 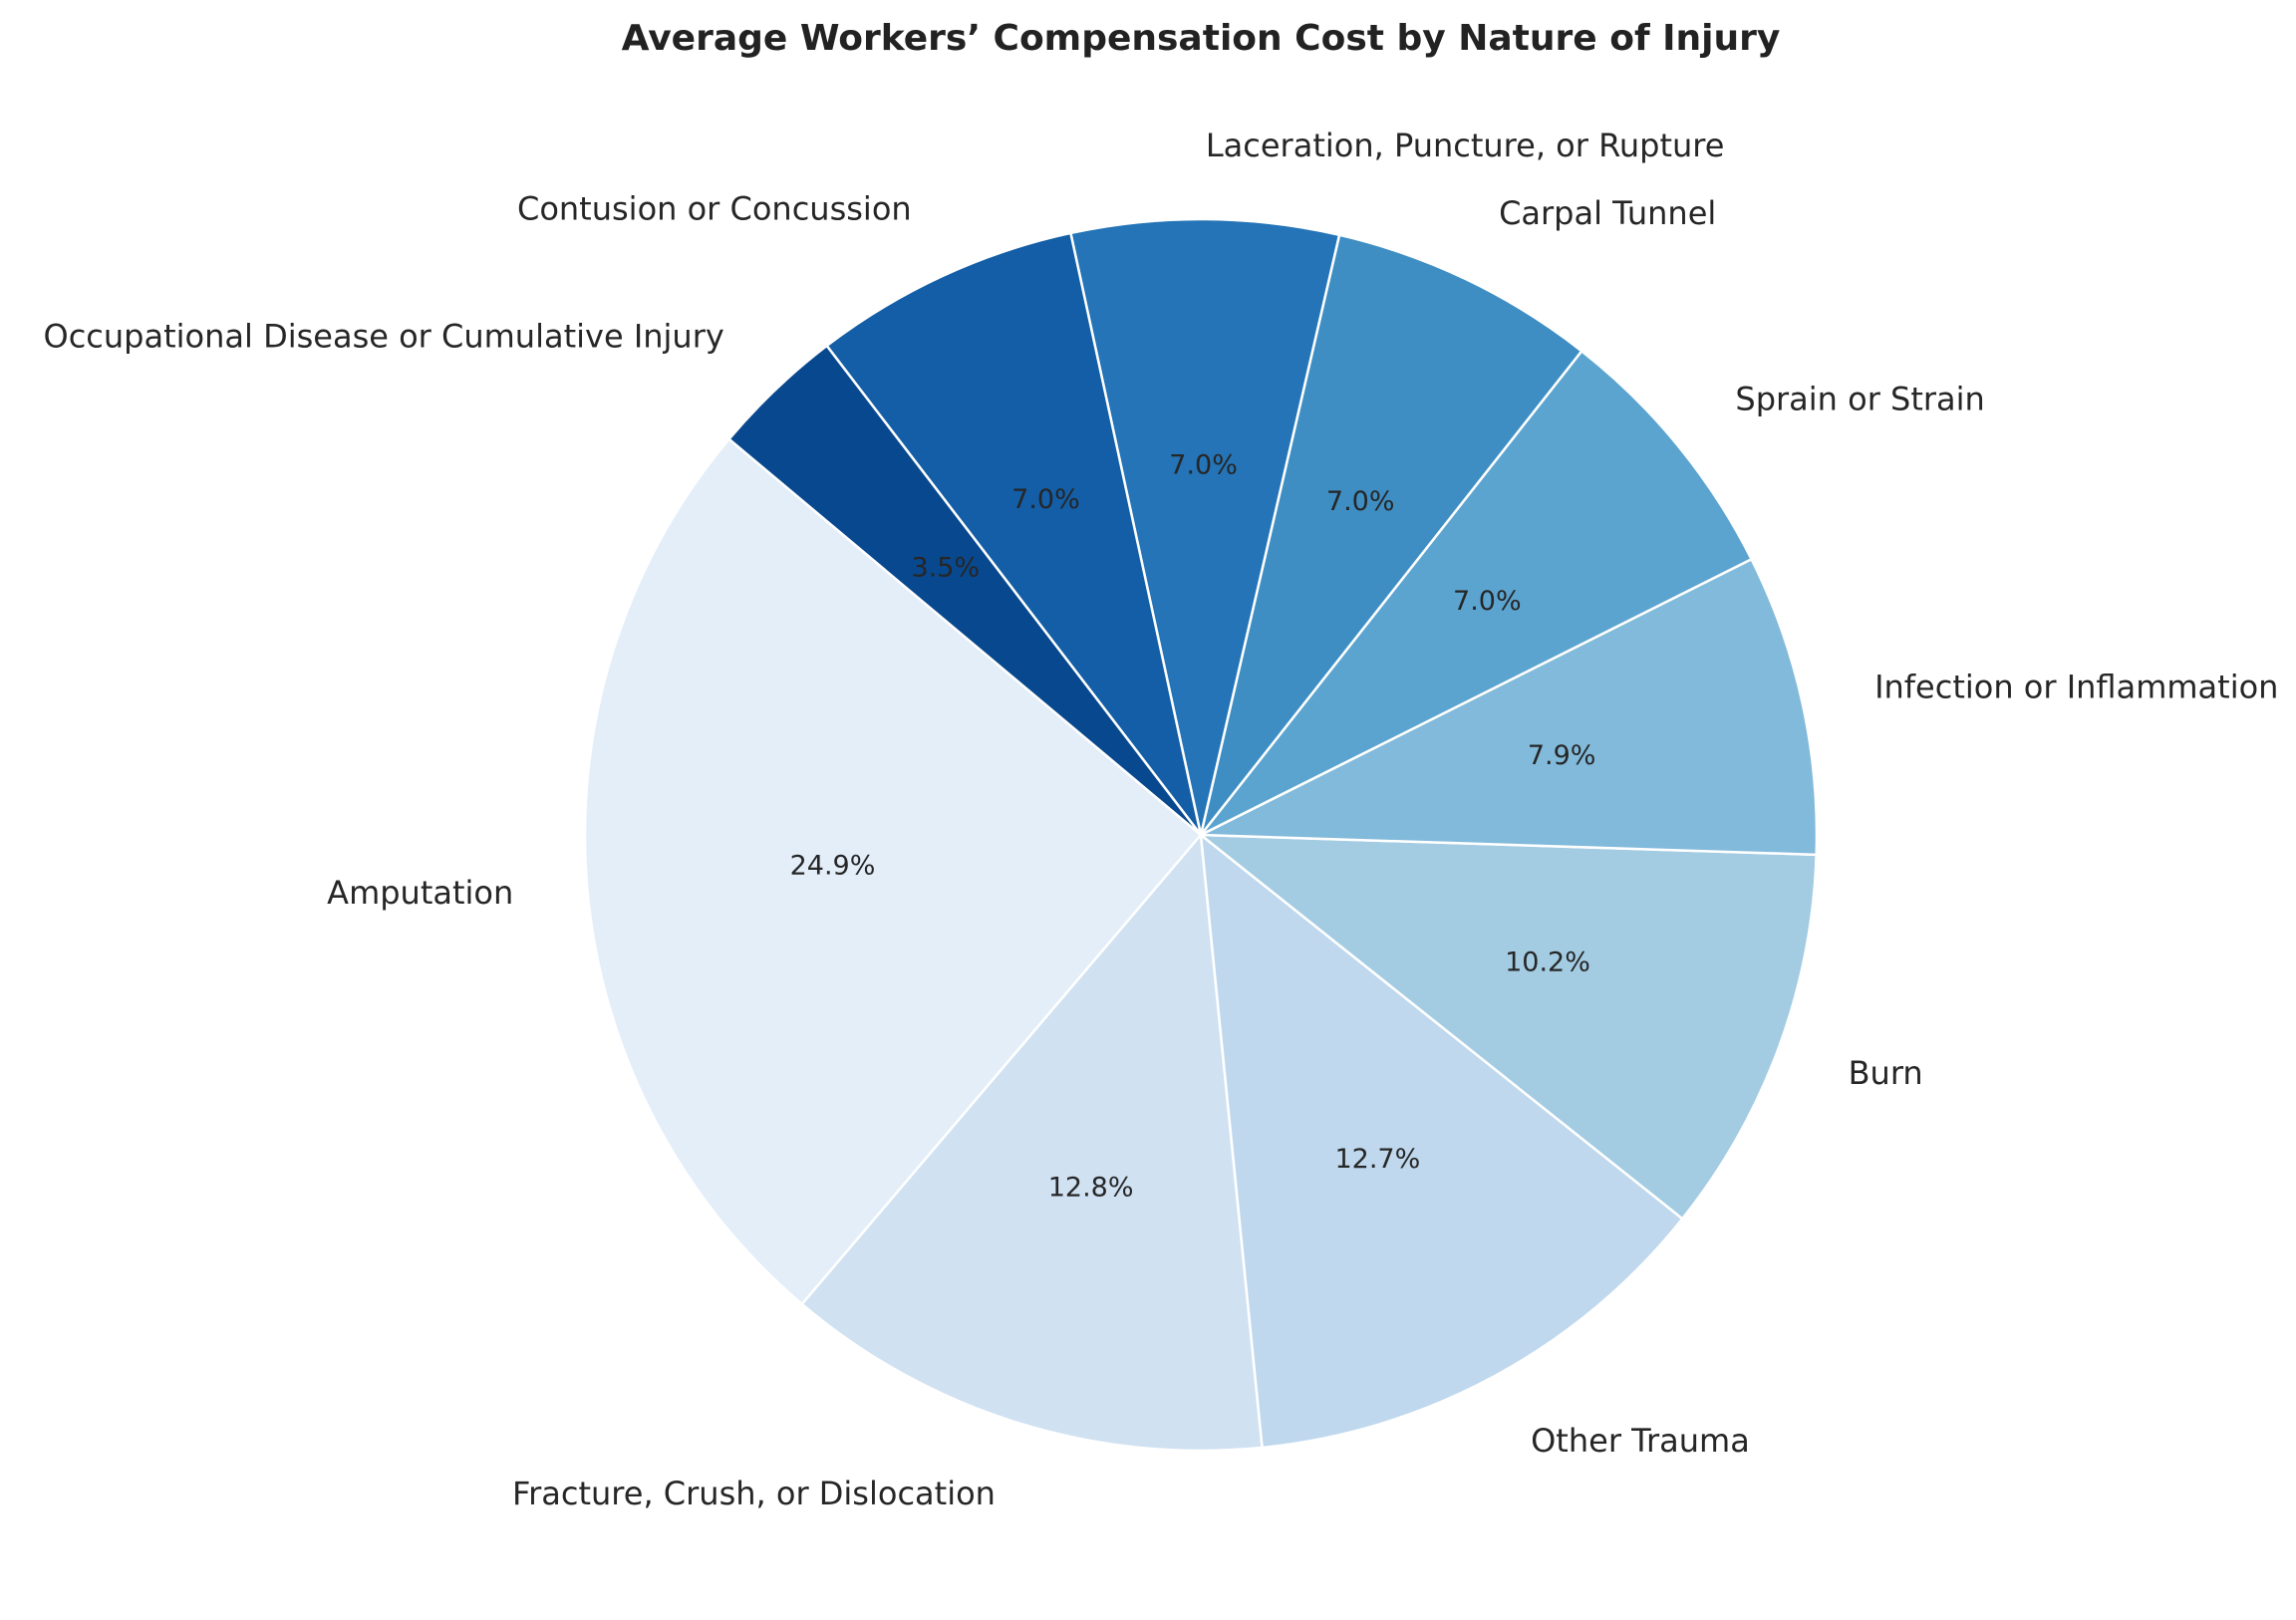 I want to click on pct-label-contusion-or-concussion: 7.0%, so click(x=1045, y=500).